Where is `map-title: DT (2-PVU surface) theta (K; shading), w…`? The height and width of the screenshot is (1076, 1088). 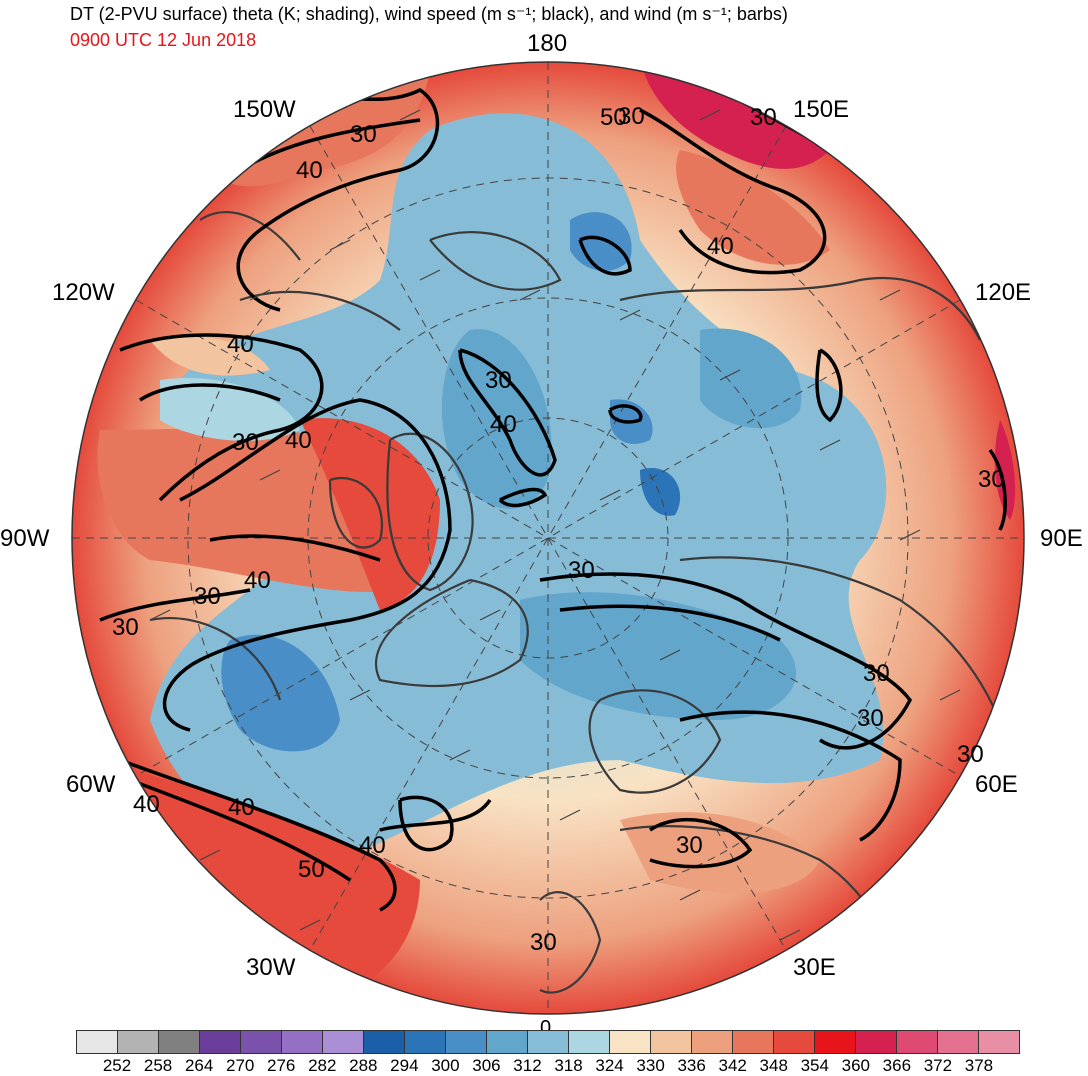 map-title: DT (2-PVU surface) theta (K; shading), w… is located at coordinates (429, 14).